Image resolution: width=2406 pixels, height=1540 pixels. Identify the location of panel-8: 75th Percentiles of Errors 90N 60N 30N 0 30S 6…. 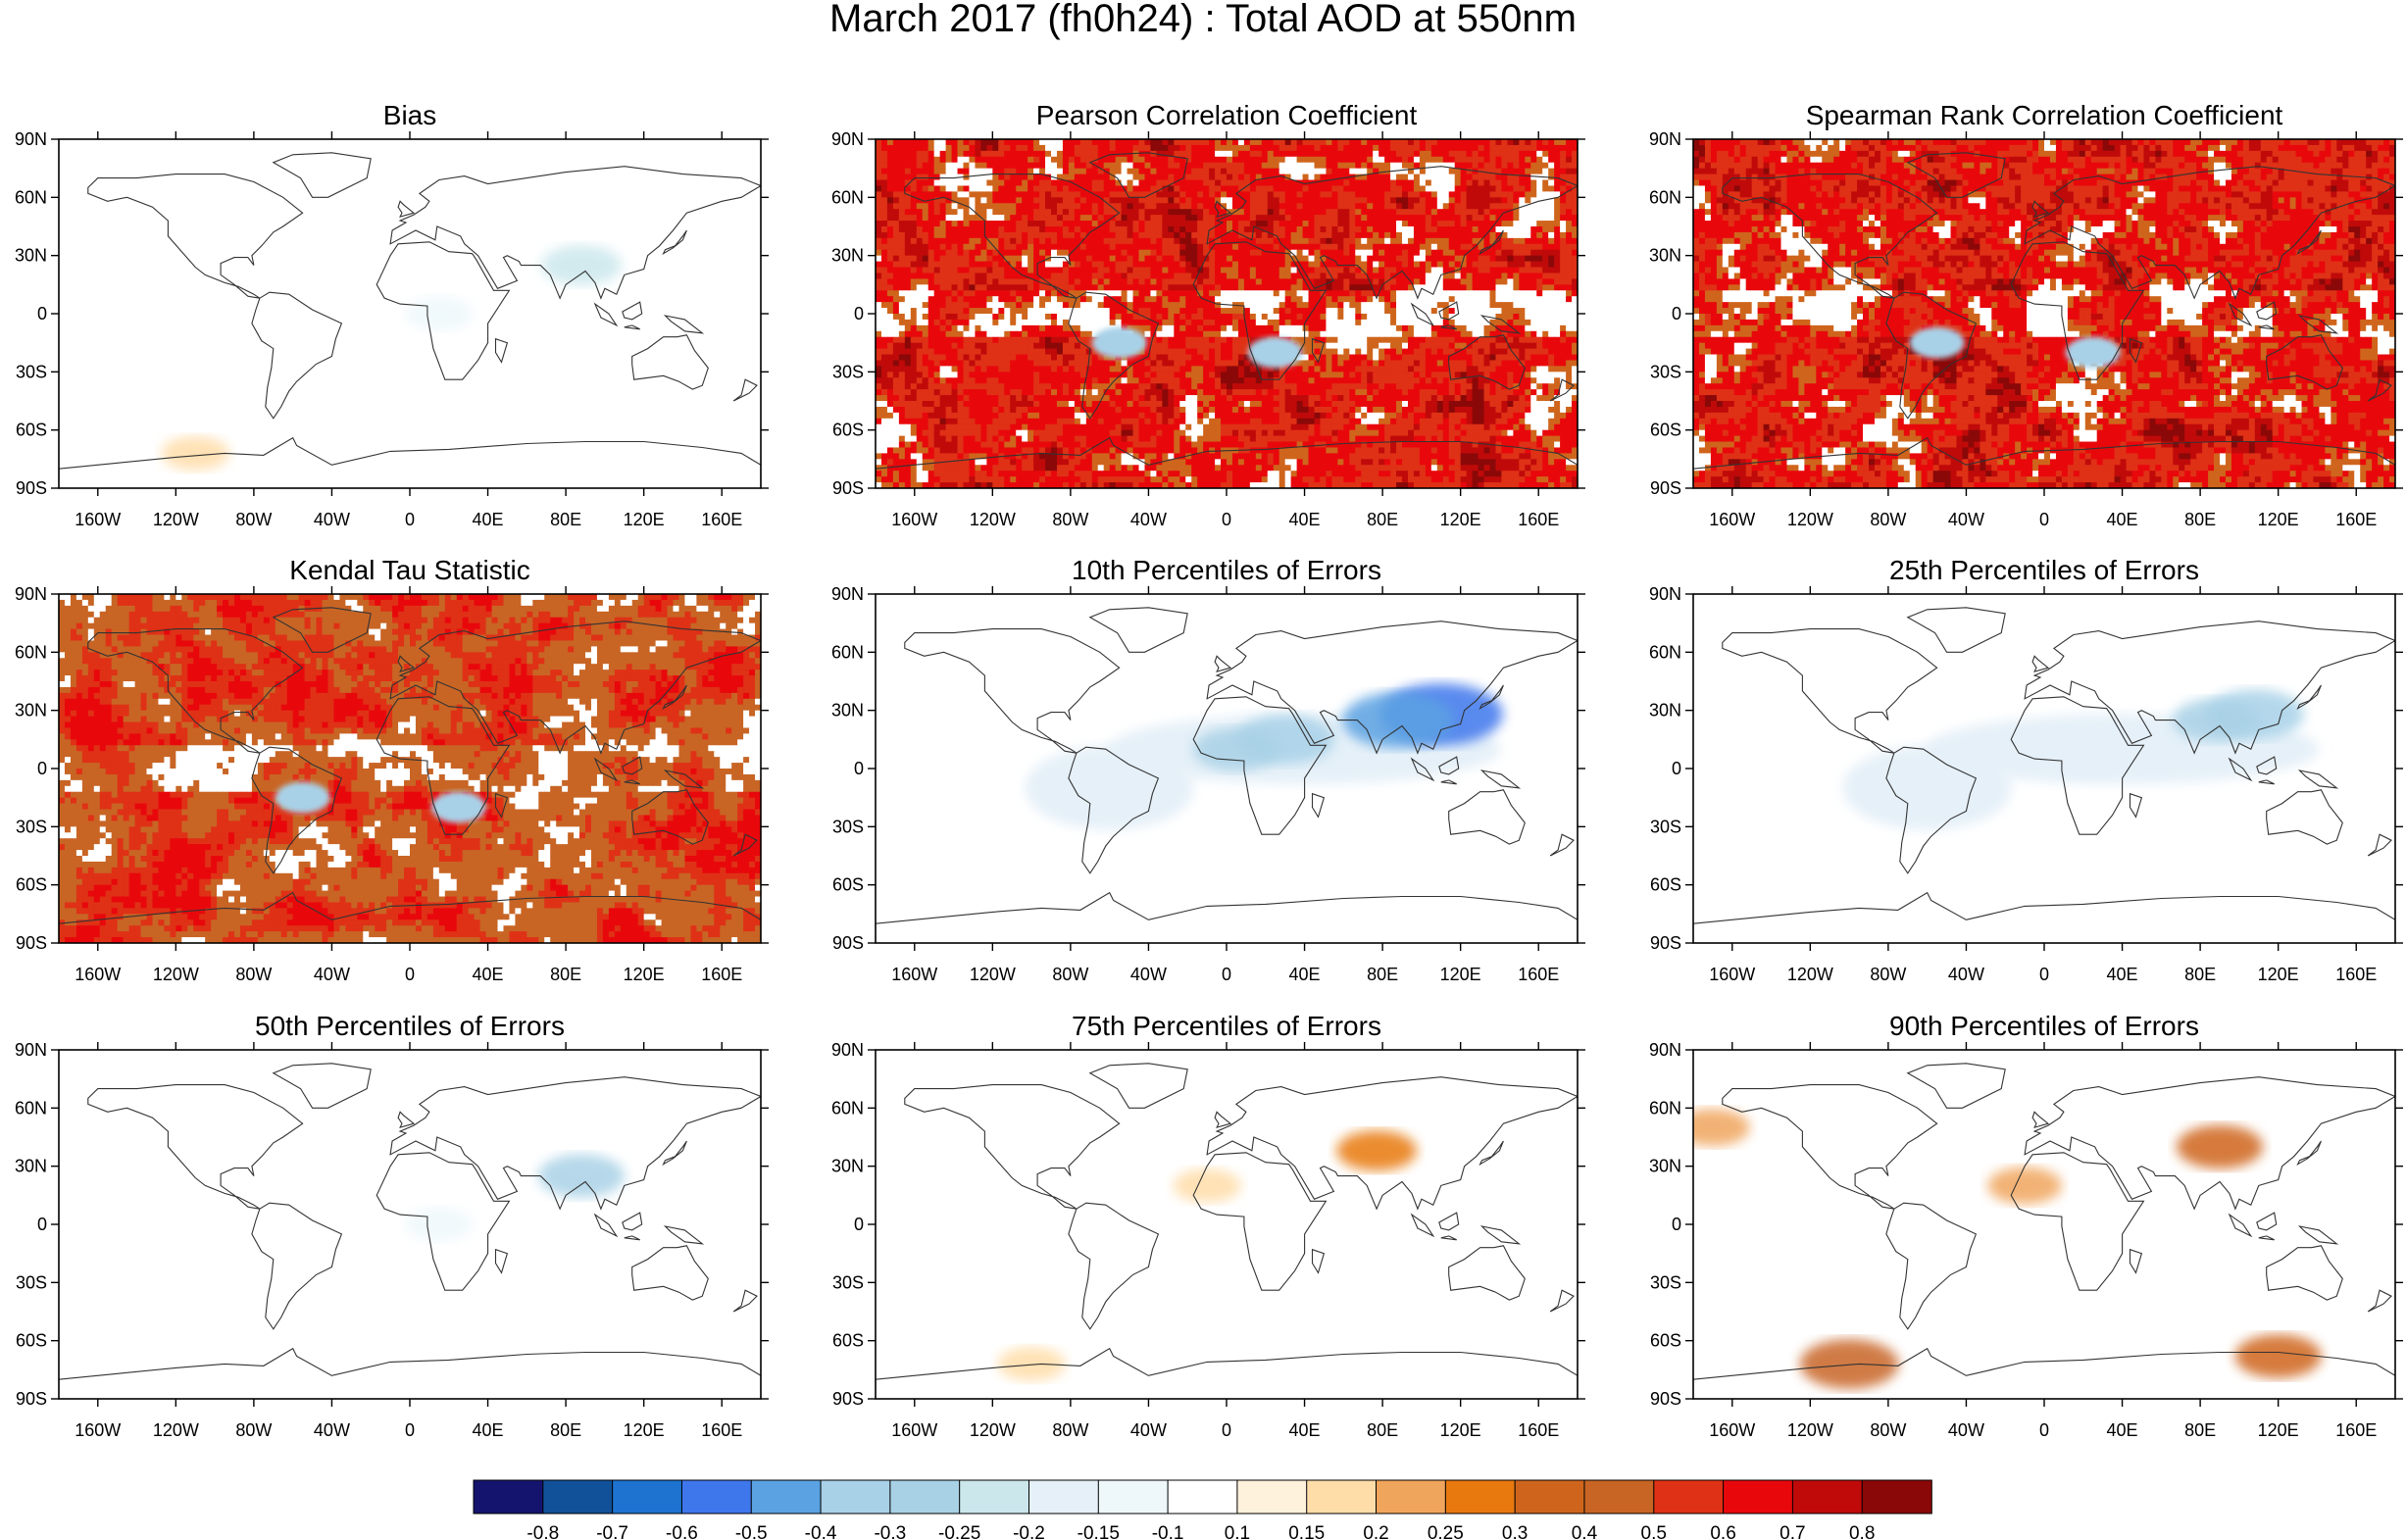
(1208, 1226).